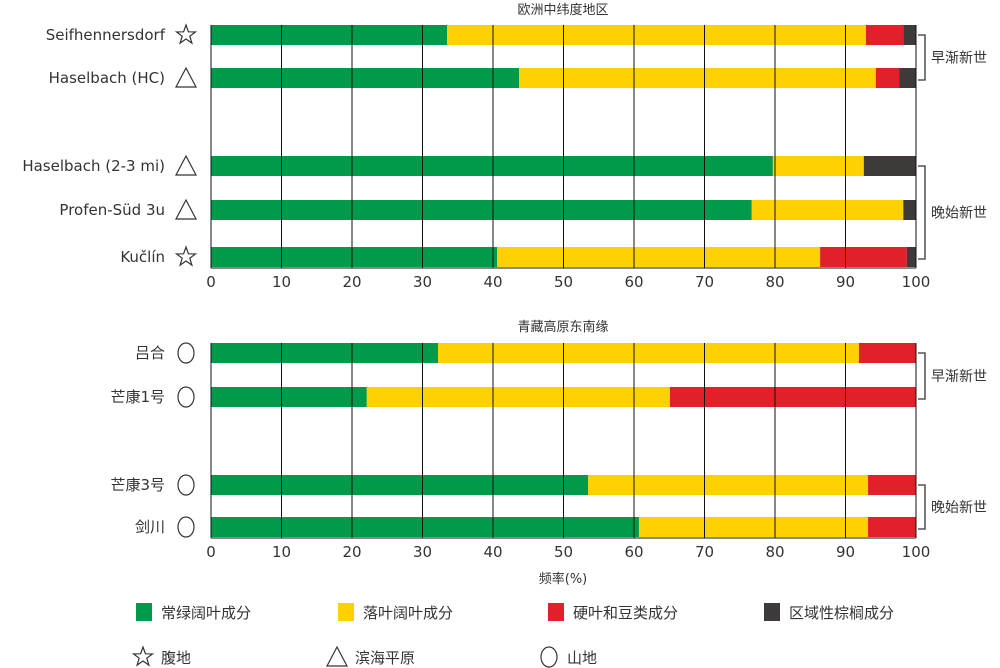 The image size is (1000, 668). Describe the element at coordinates (150, 353) in the screenshot. I see `category-label: 吕合` at that location.